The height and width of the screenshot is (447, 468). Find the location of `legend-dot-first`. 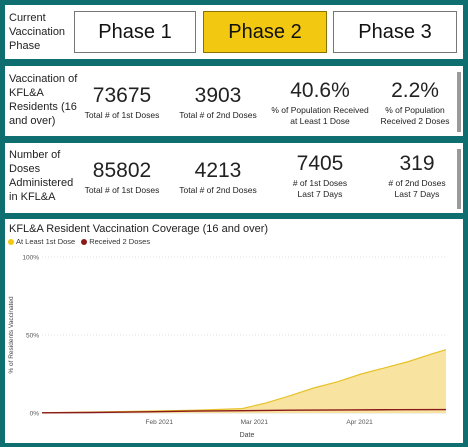

legend-dot-first is located at coordinates (11, 242).